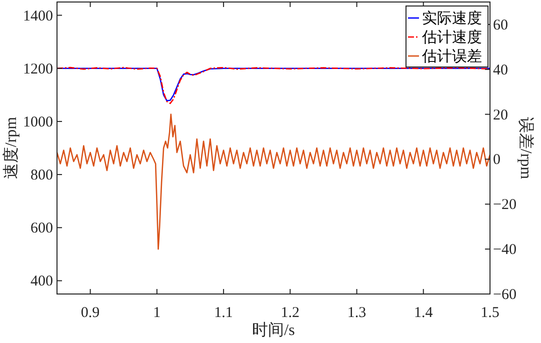  Describe the element at coordinates (38, 16) in the screenshot. I see `y-tick-label: 1400` at that location.